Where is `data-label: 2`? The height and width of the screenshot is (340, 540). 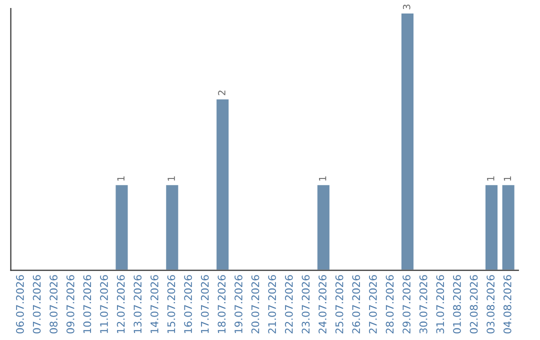
data-label: 2 is located at coordinates (222, 93).